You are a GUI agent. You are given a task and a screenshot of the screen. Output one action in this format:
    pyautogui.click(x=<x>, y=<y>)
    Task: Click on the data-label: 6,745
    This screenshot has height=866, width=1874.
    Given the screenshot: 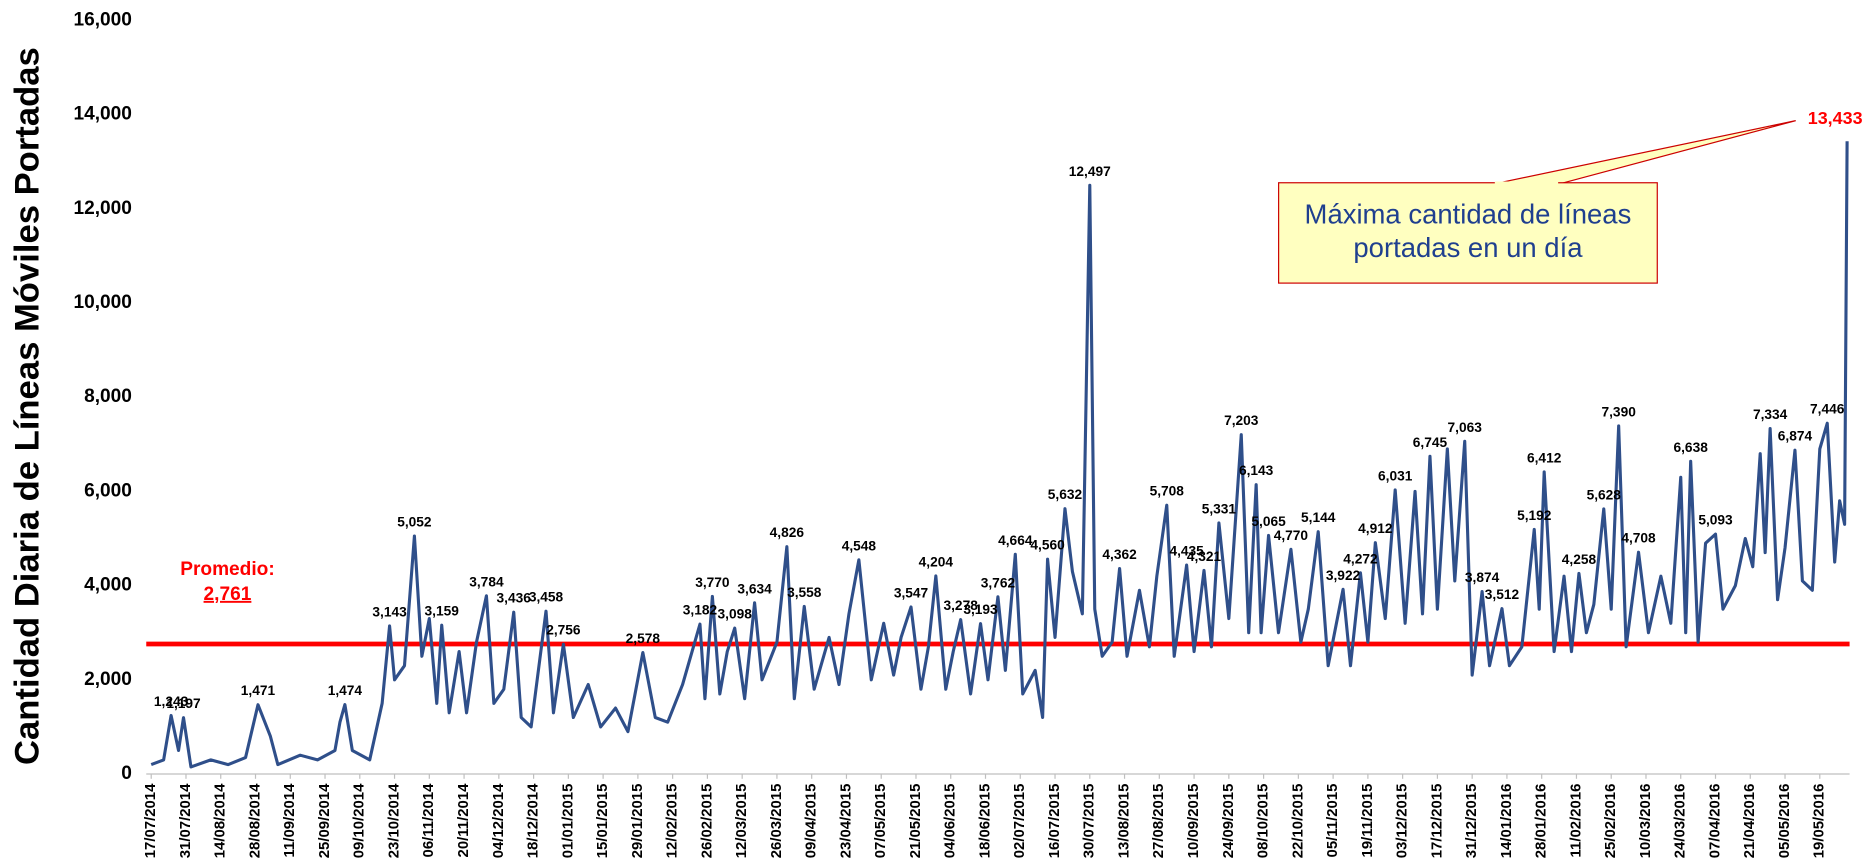 What is the action you would take?
    pyautogui.click(x=1430, y=442)
    